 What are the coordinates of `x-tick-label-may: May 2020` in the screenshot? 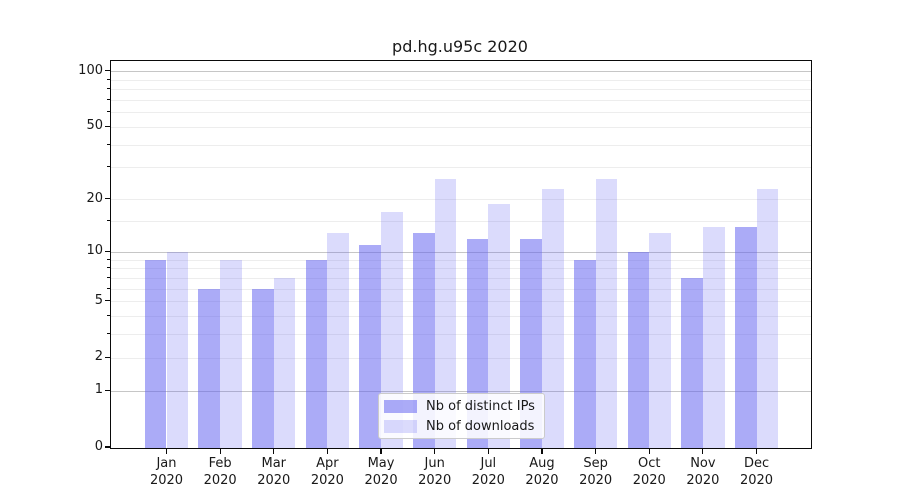 It's located at (381, 472).